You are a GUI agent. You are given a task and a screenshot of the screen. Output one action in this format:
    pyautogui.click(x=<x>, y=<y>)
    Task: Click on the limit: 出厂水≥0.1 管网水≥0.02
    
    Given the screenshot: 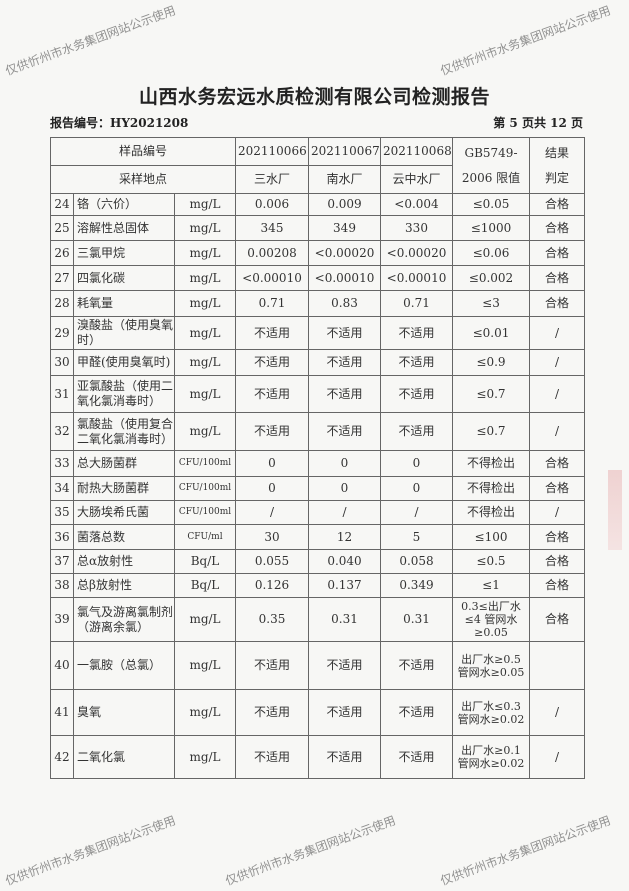 What is the action you would take?
    pyautogui.click(x=491, y=757)
    